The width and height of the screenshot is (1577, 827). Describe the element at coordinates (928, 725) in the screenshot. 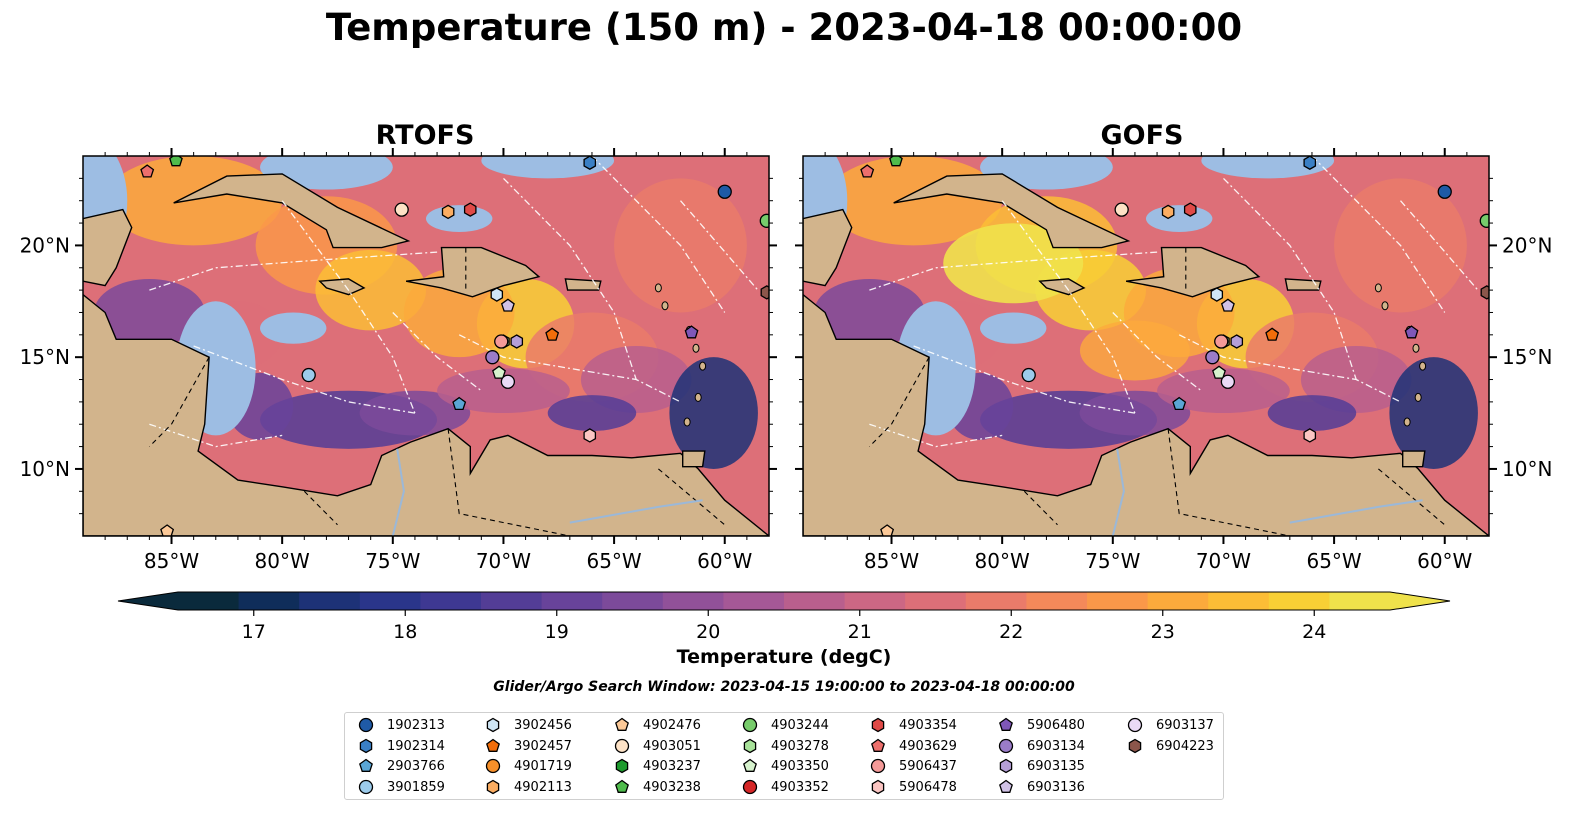

I see `legend-label: 4903354` at that location.